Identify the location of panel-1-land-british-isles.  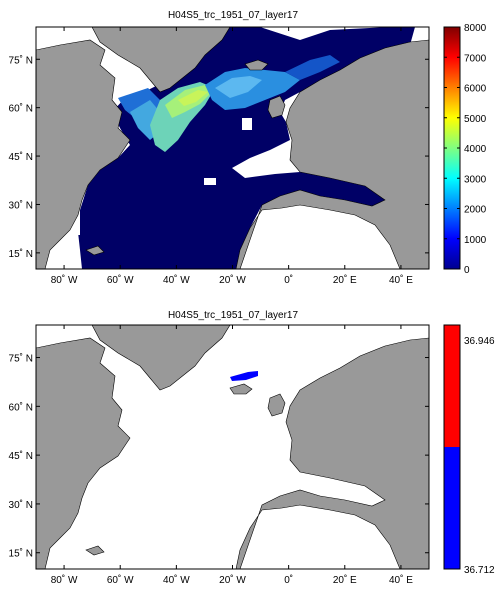
(276, 107).